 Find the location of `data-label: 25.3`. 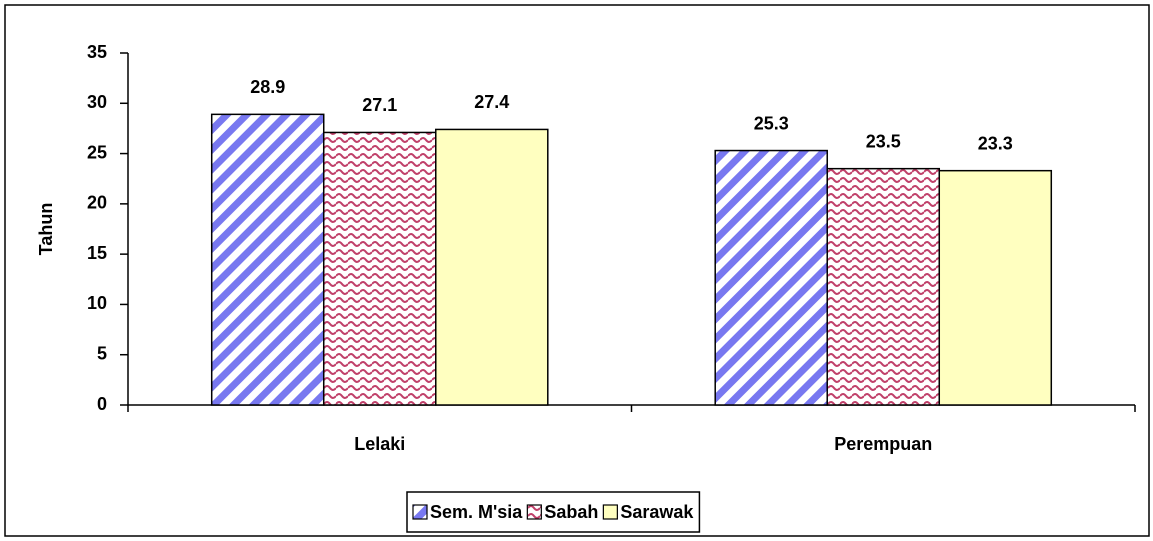

data-label: 25.3 is located at coordinates (771, 123).